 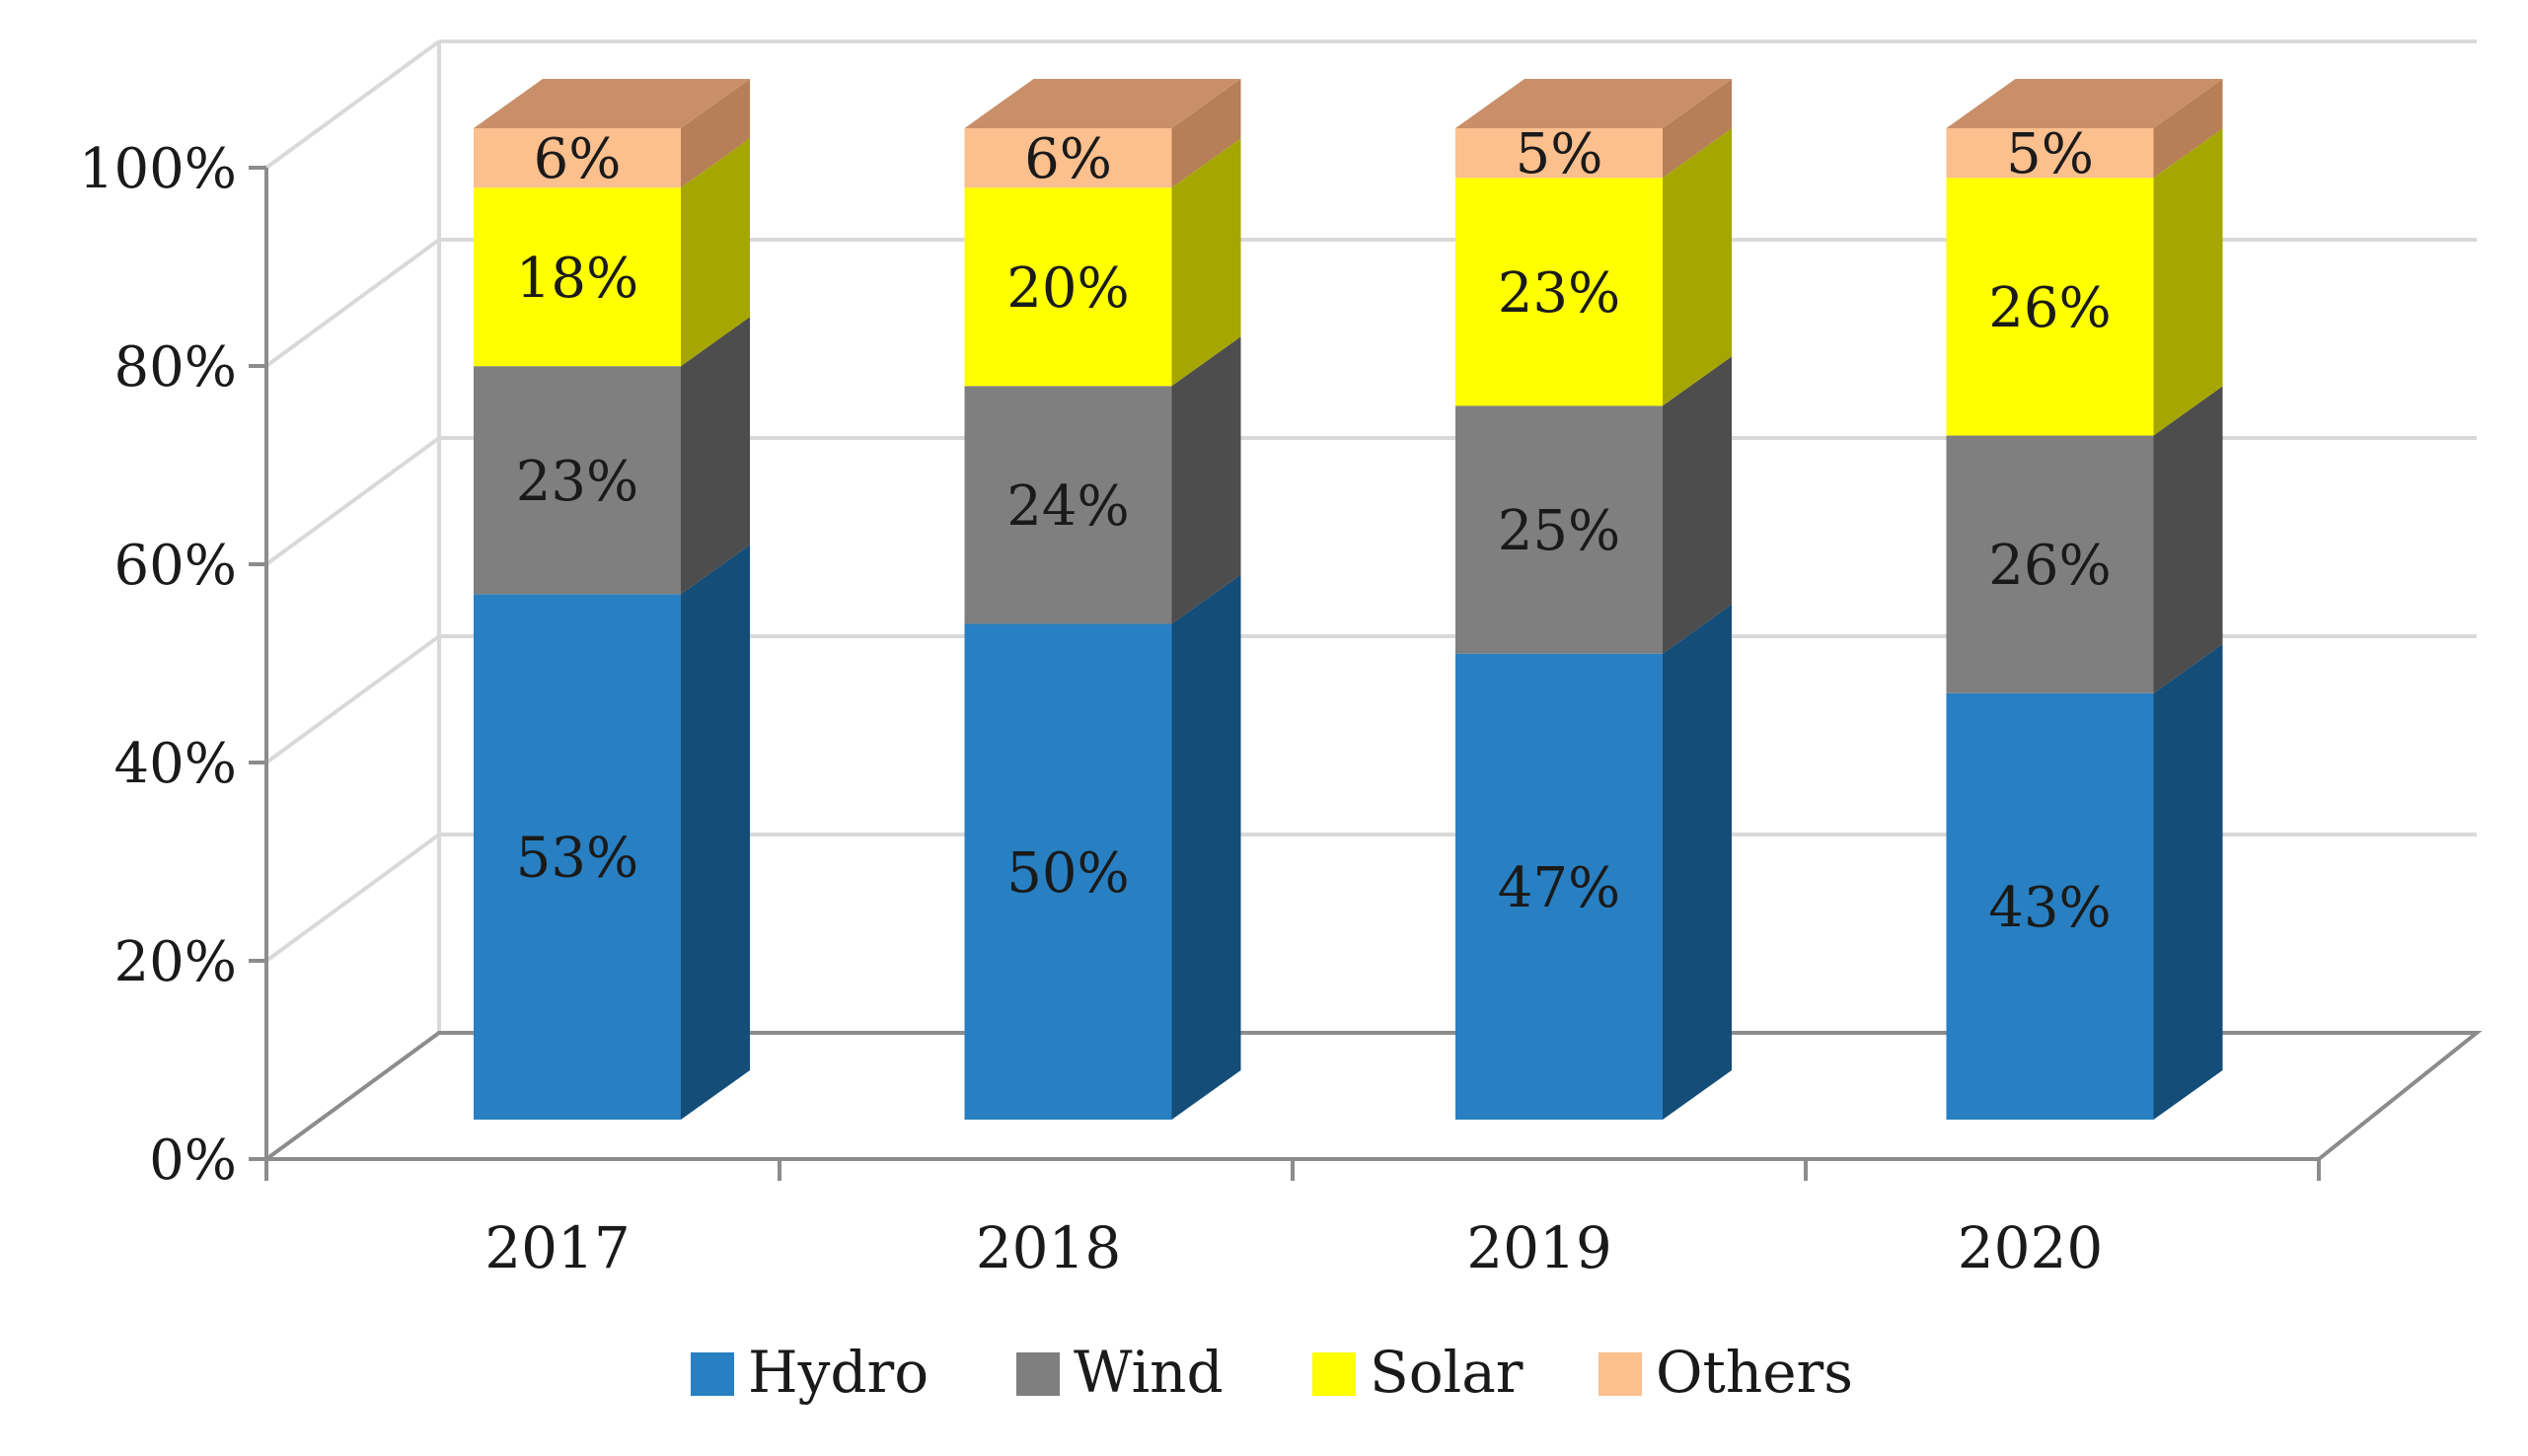 I want to click on bar-front-wind-2017, so click(x=577, y=480).